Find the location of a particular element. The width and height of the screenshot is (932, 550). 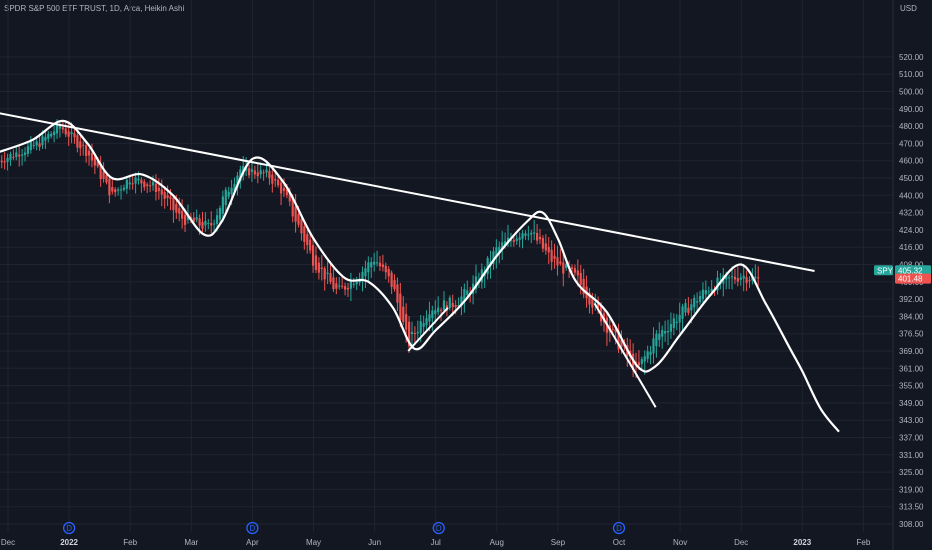

x-tick-label: Jul is located at coordinates (436, 542).